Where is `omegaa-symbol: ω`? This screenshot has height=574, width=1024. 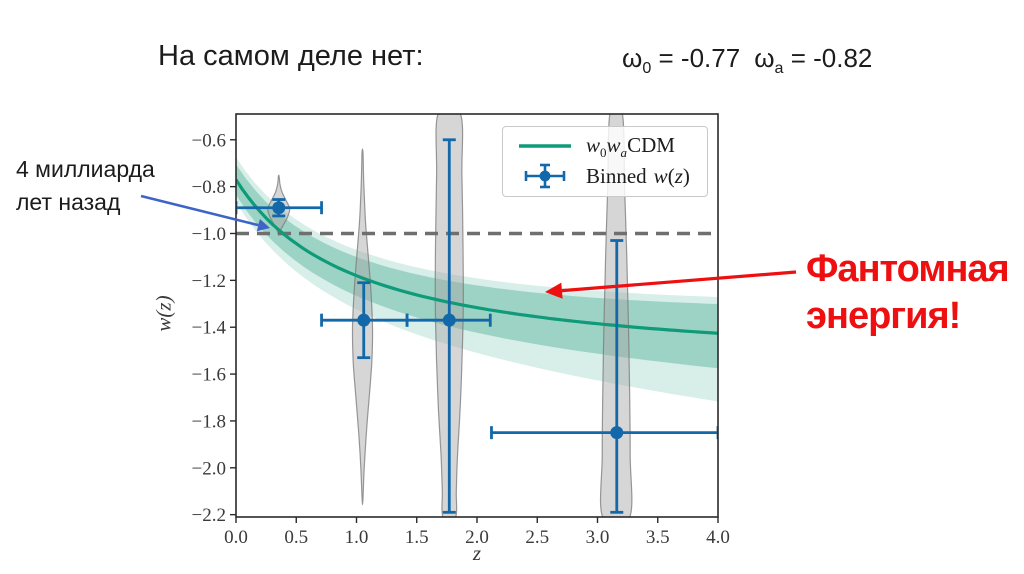
omegaa-symbol: ω is located at coordinates (764, 58).